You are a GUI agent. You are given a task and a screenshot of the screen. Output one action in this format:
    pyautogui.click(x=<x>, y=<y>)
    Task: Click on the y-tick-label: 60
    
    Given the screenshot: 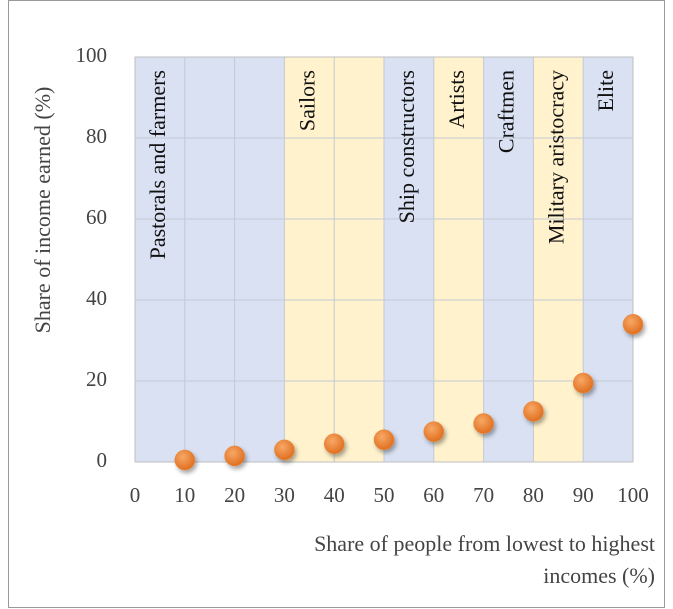 What is the action you would take?
    pyautogui.click(x=96, y=217)
    